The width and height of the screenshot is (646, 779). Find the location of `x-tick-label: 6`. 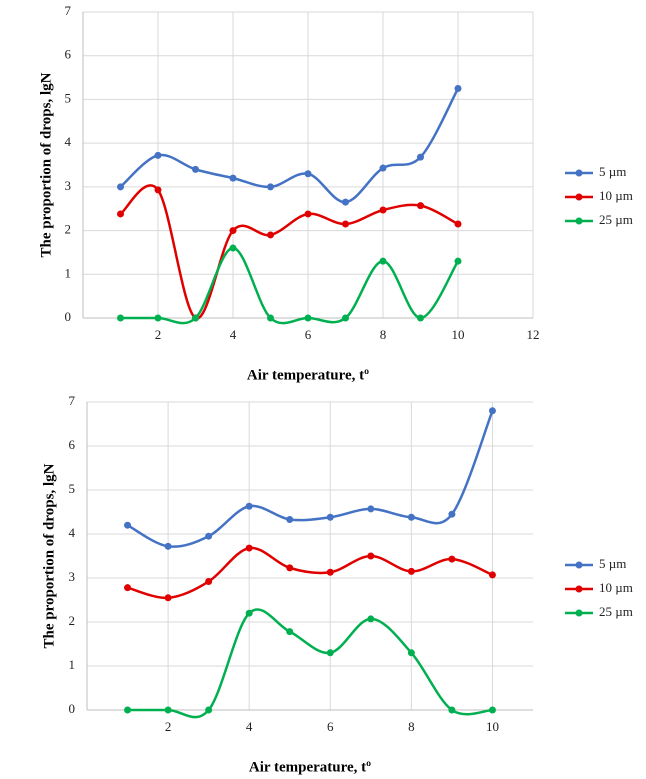

x-tick-label: 6 is located at coordinates (308, 334).